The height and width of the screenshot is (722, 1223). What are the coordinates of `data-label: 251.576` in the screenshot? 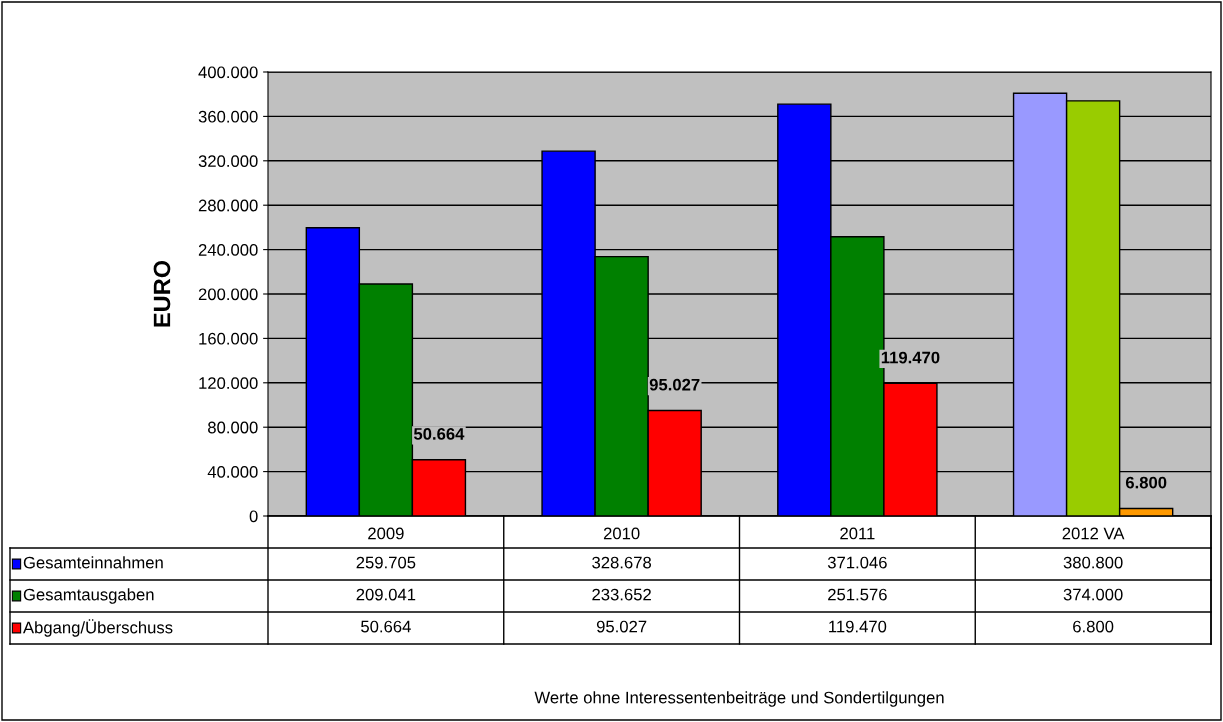 It's located at (857, 594).